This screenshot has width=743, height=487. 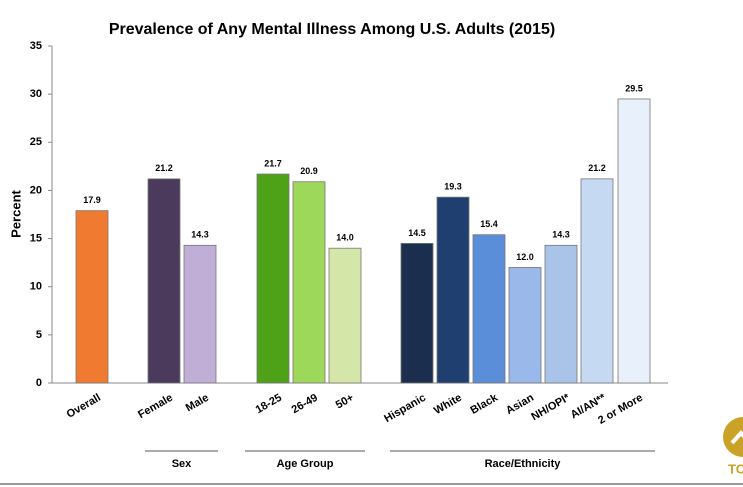 I want to click on x-tick-label: 18-25, so click(x=269, y=404).